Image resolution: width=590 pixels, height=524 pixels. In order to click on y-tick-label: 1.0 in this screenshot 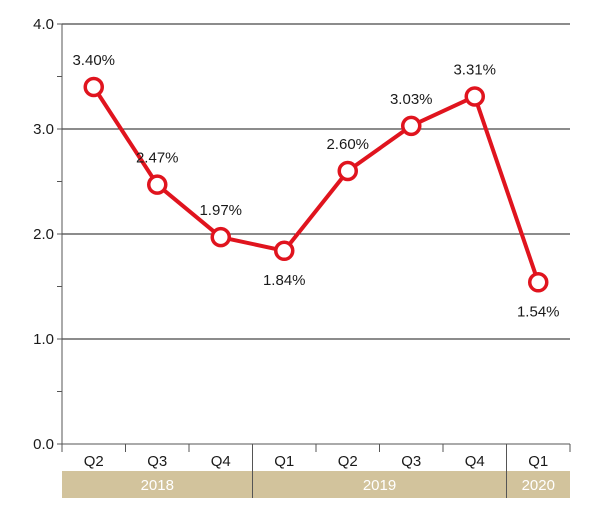, I will do `click(43, 339)`.